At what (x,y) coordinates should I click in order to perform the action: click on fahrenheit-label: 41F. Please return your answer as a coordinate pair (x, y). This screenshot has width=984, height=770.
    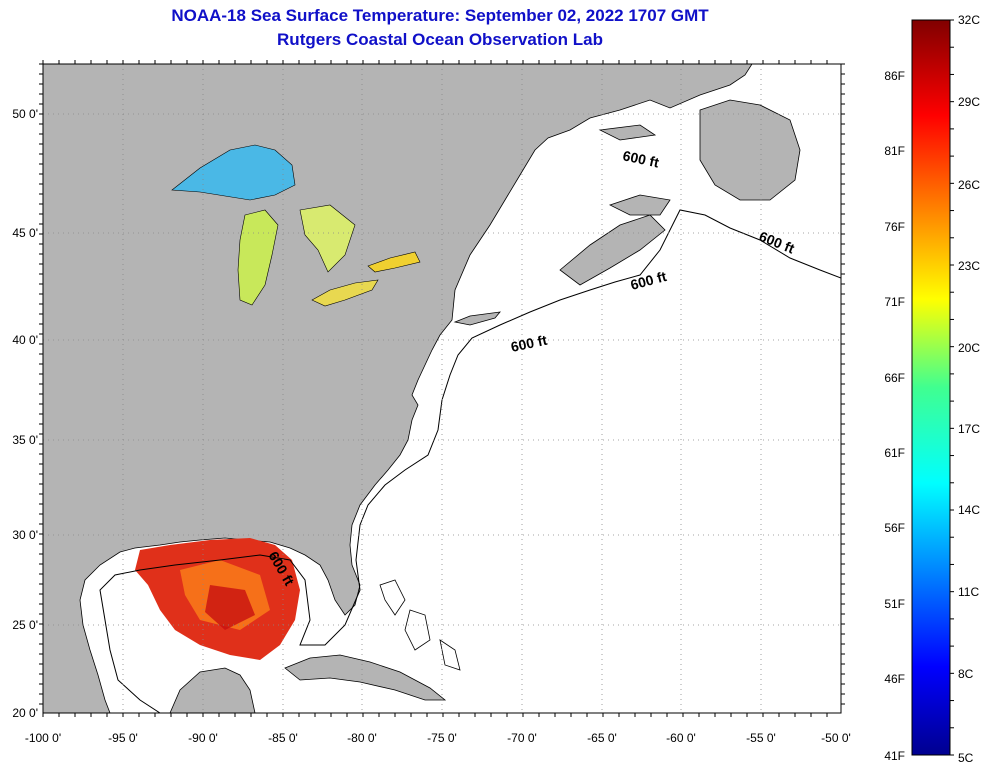
    Looking at the image, I should click on (894, 756).